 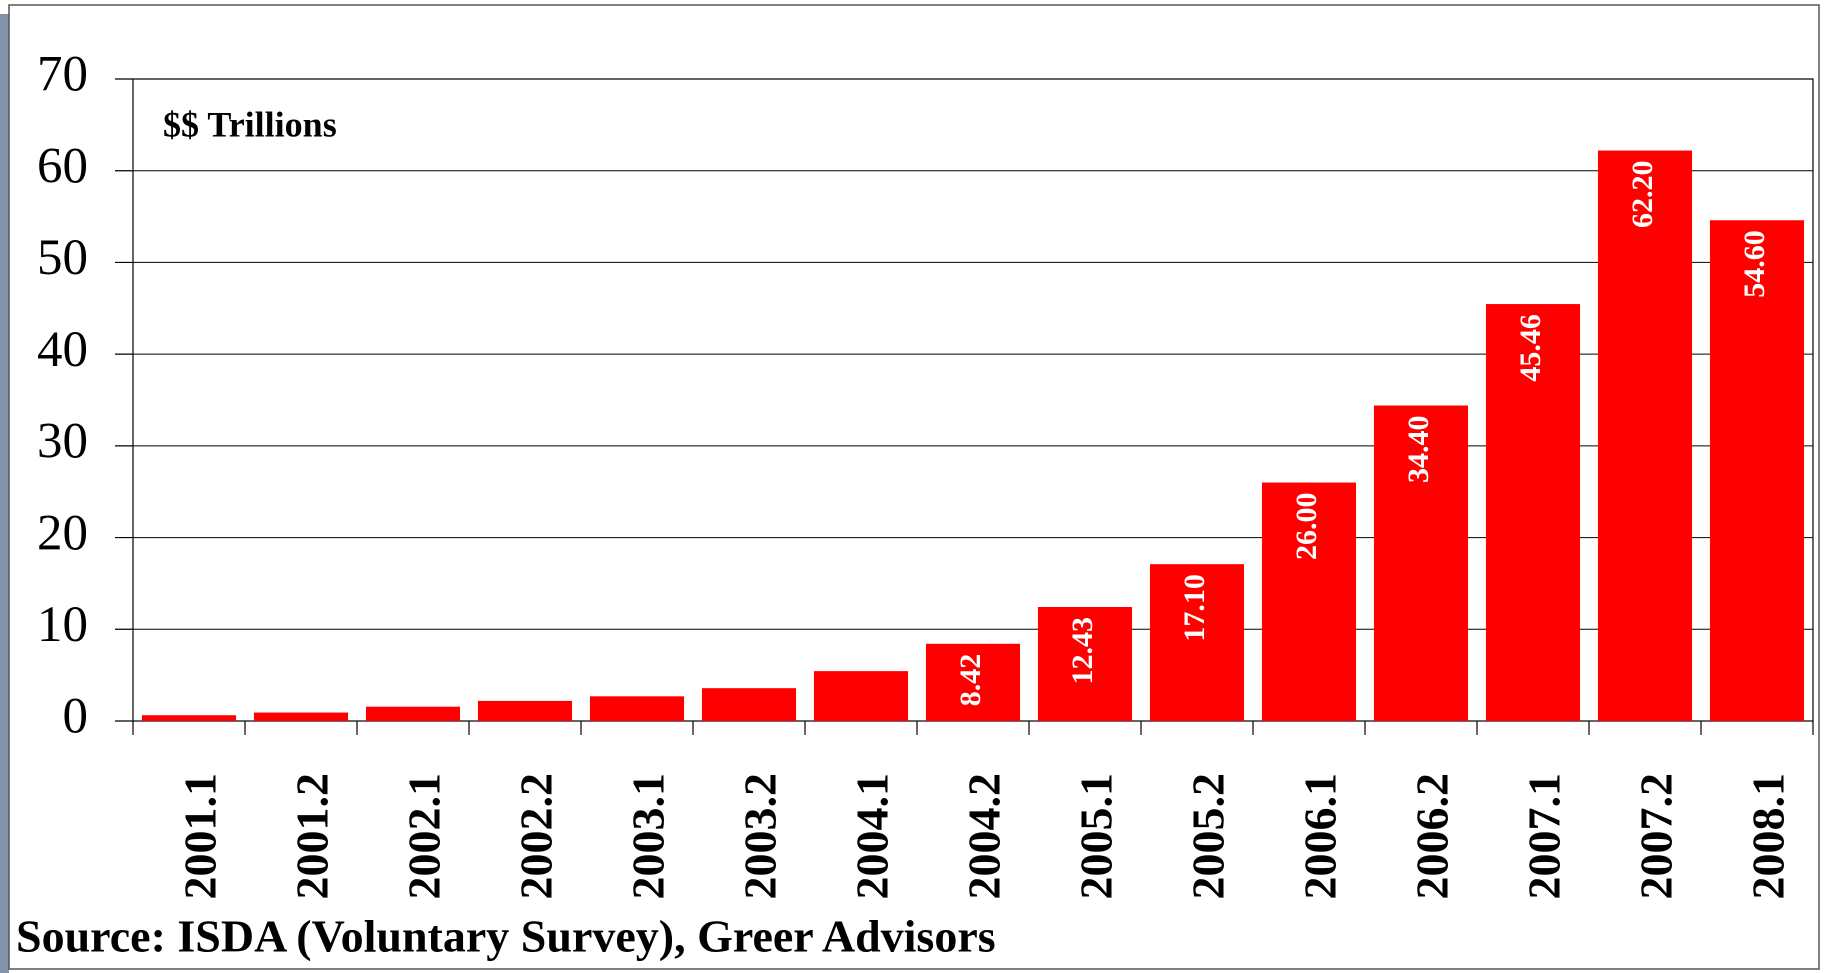 What do you see at coordinates (62, 533) in the screenshot?
I see `y-tick-label: 20` at bounding box center [62, 533].